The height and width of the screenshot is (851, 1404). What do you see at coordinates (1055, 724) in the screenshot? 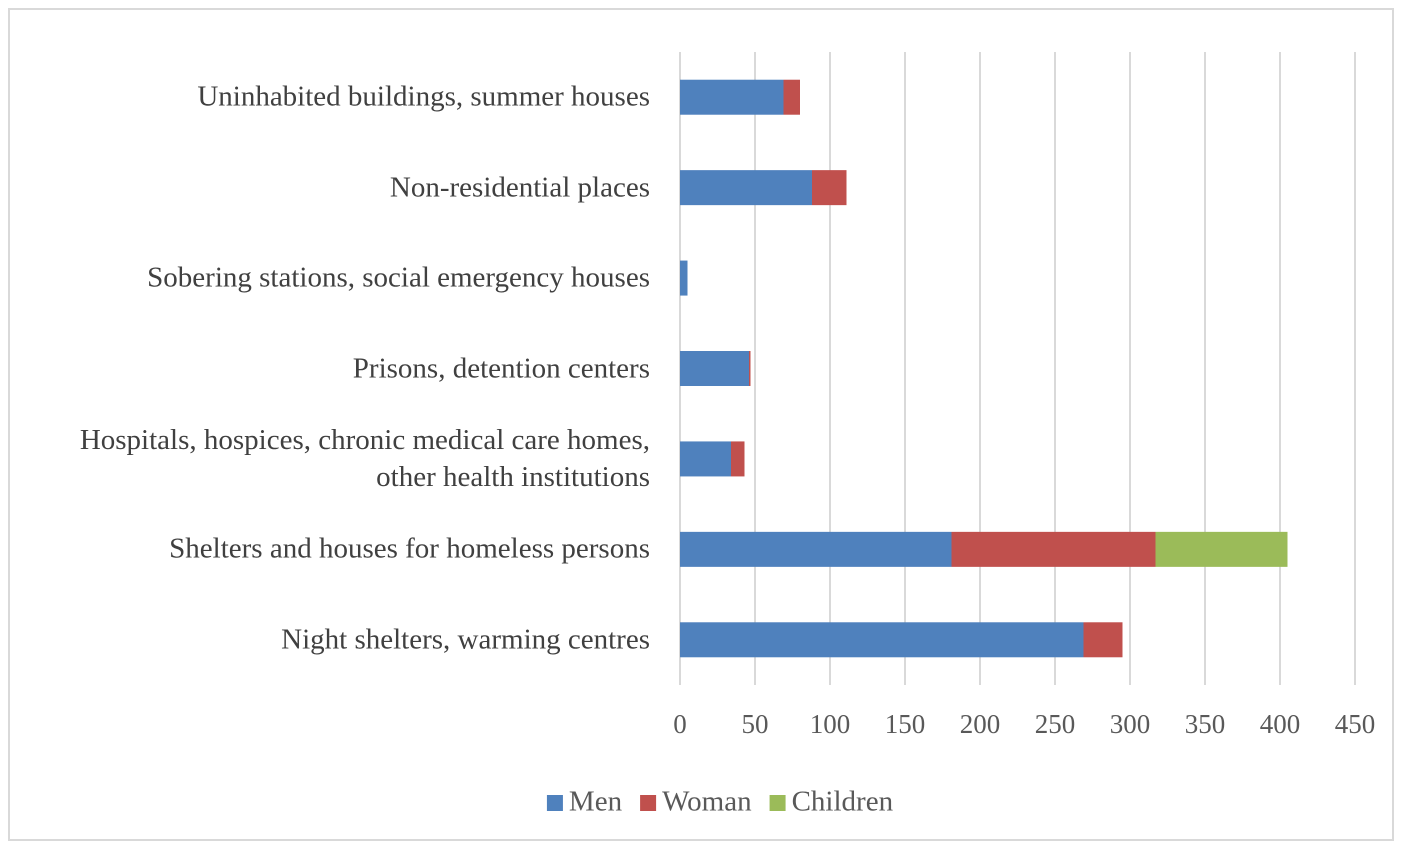
I see `x-tick-label: 250` at bounding box center [1055, 724].